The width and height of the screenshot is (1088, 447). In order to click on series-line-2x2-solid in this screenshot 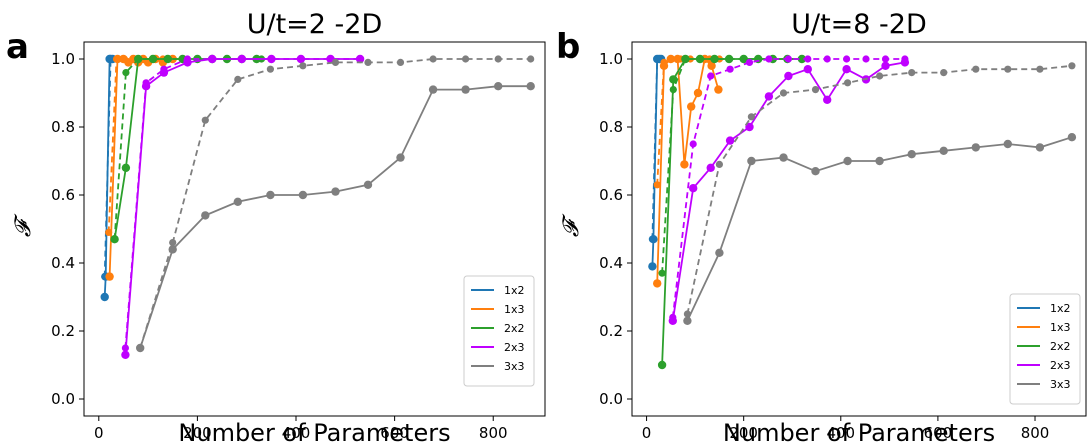, I will do `click(731, 212)`.